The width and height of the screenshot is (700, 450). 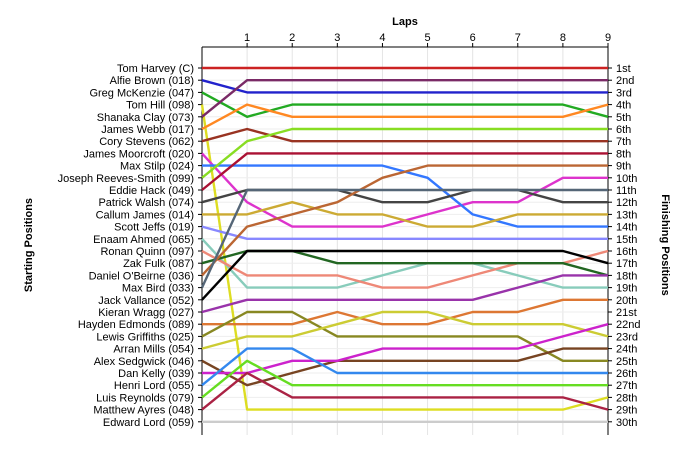 What do you see at coordinates (158, 264) in the screenshot?
I see `starting-position-label: Zak Fulk (087)` at bounding box center [158, 264].